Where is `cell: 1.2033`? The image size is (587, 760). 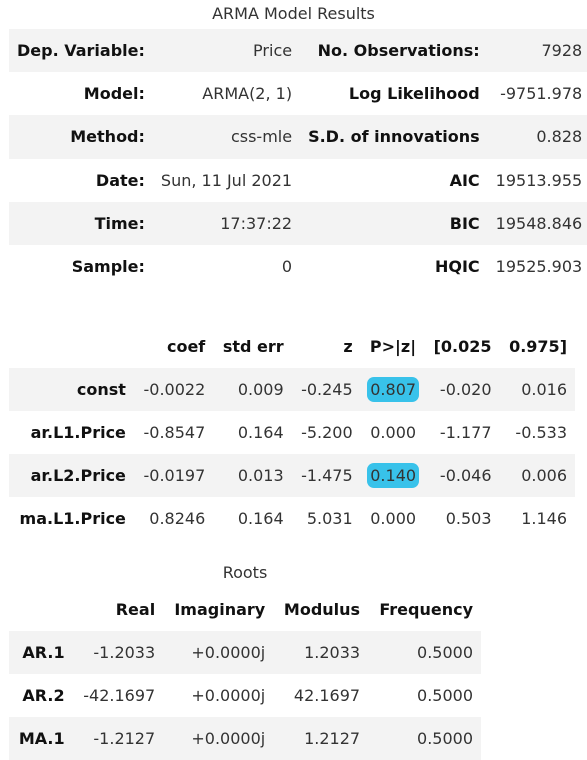
cell: 1.2033 is located at coordinates (321, 652).